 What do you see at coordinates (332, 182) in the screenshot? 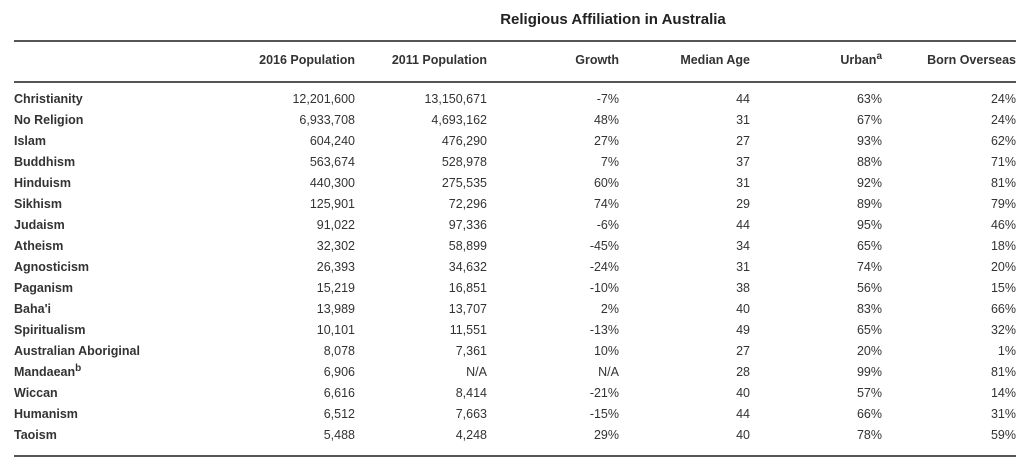
I see `table-cell: 440,300` at bounding box center [332, 182].